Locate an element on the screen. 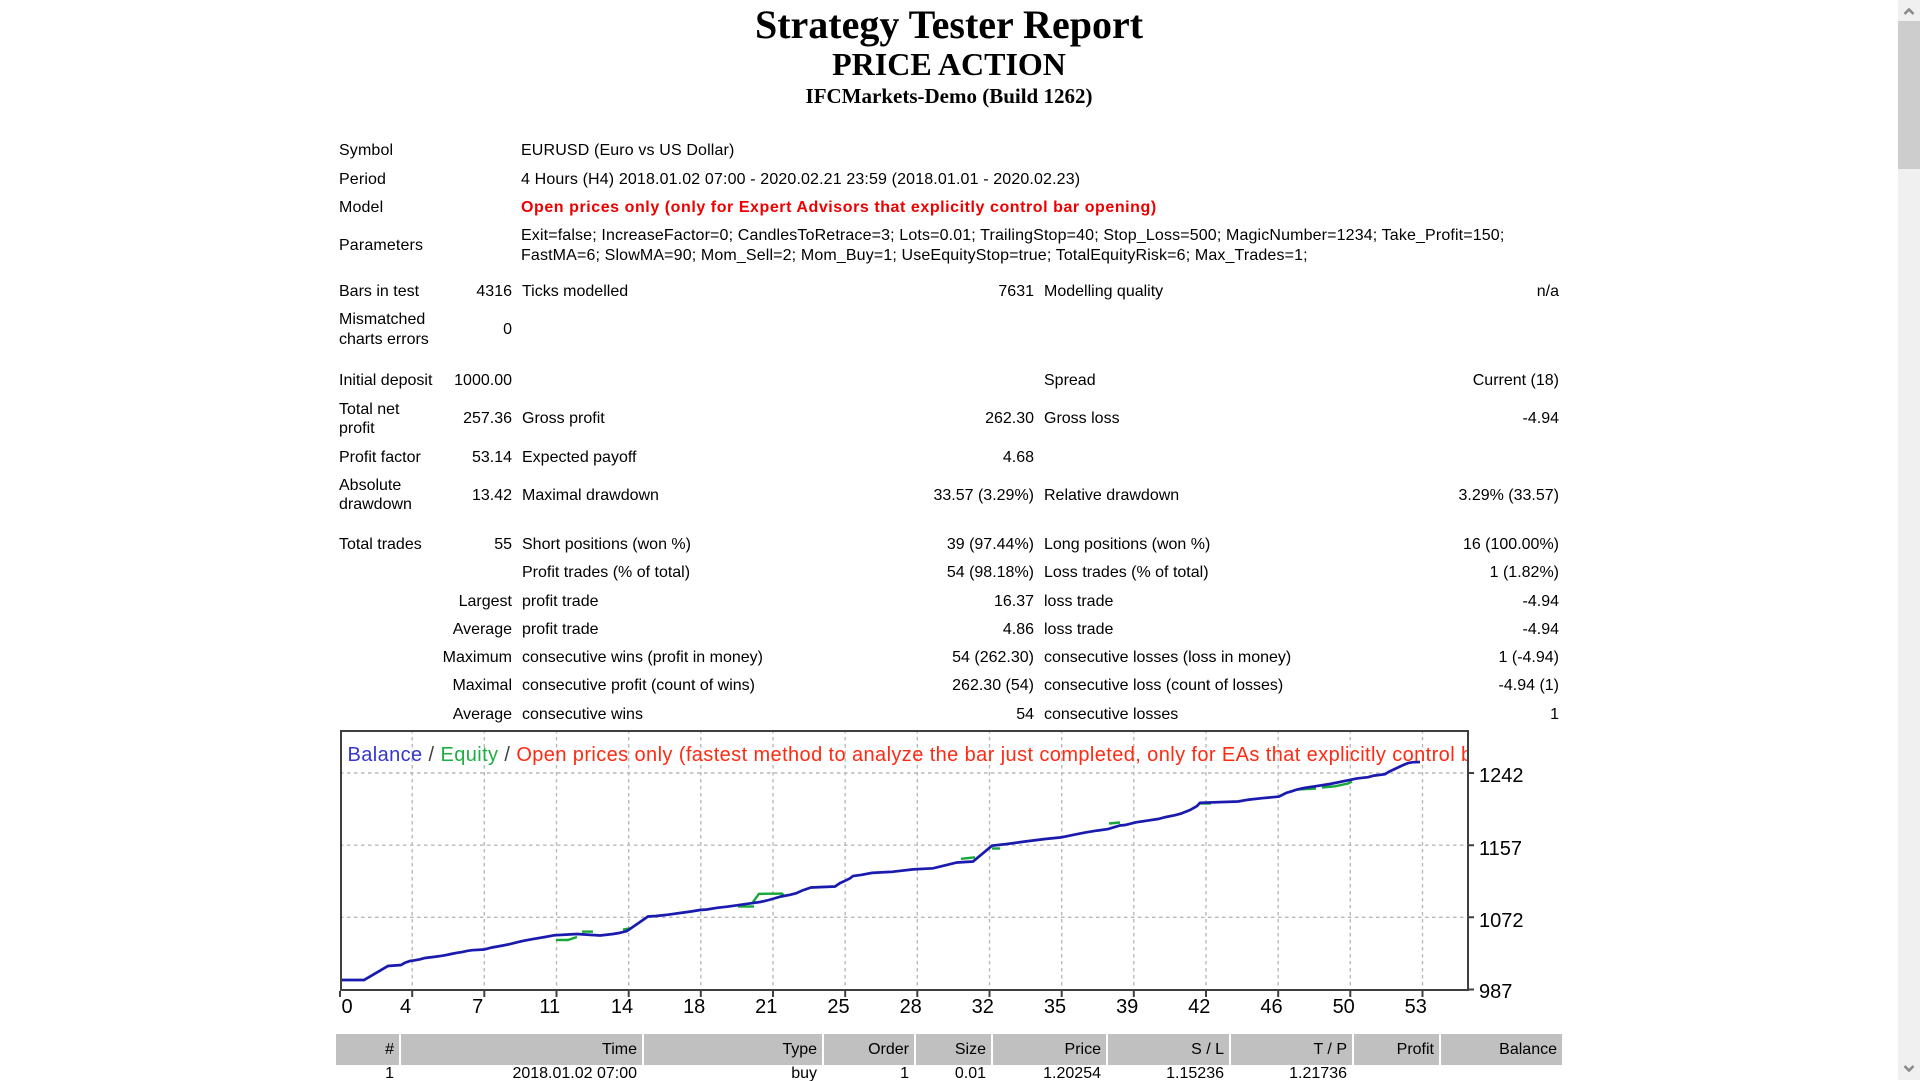 This screenshot has height=1081, width=1920. svg-text: 1072 is located at coordinates (1501, 921).